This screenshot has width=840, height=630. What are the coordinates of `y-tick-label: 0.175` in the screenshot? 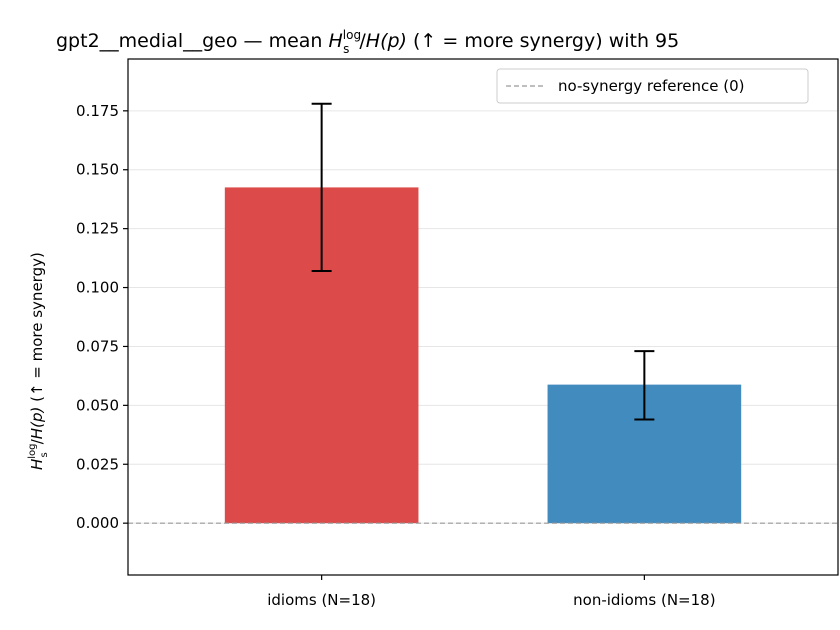 It's located at (97, 111).